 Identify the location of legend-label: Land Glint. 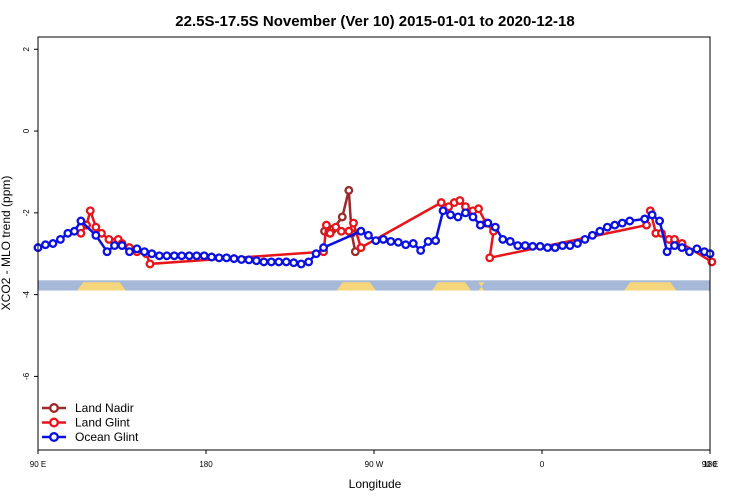
(102, 423).